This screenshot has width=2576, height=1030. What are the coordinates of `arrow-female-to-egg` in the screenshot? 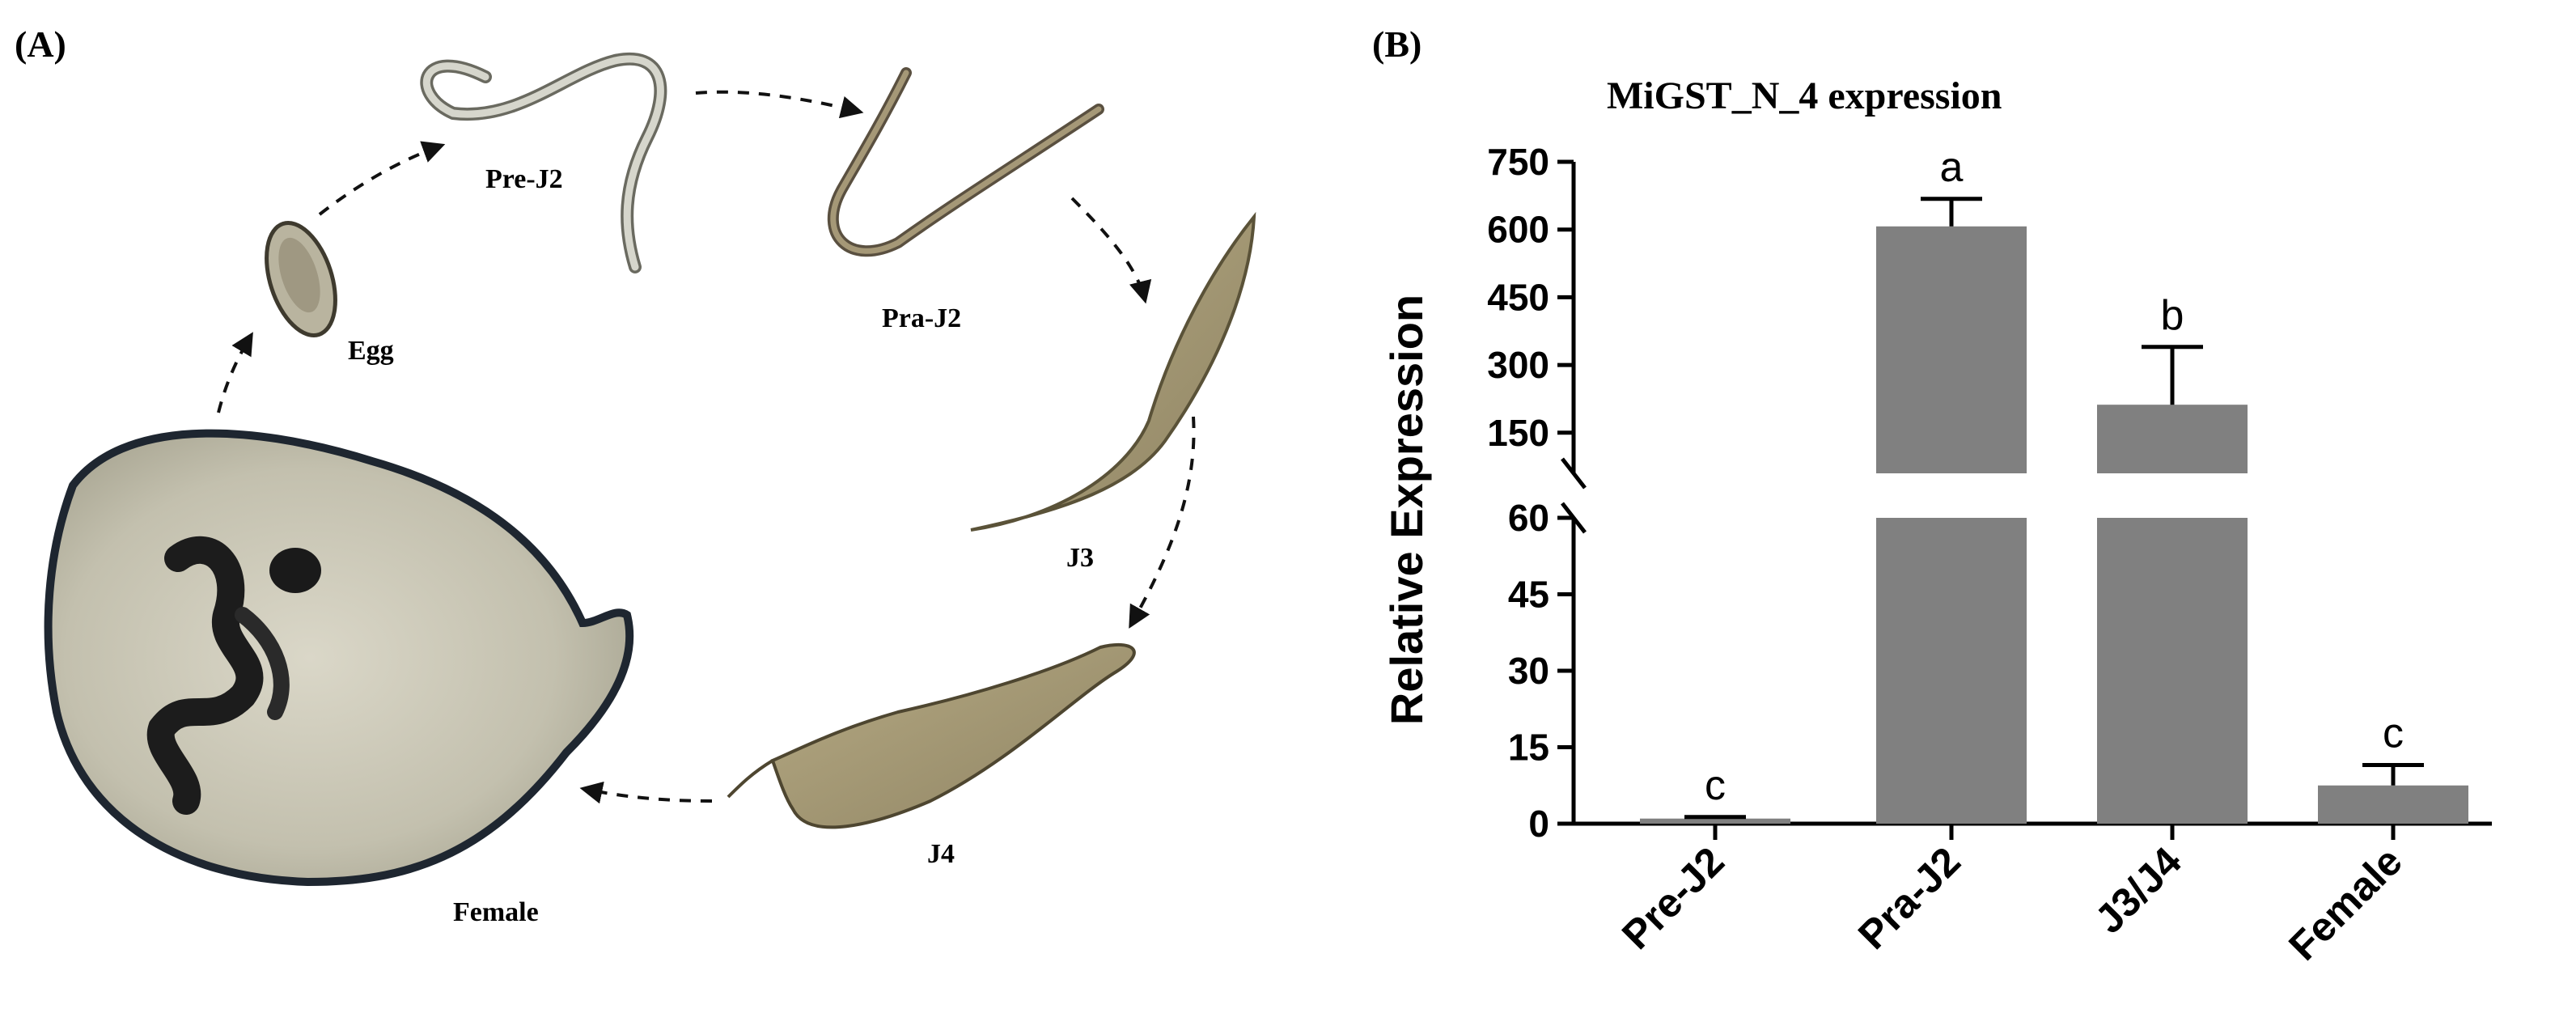 It's located at (235, 372).